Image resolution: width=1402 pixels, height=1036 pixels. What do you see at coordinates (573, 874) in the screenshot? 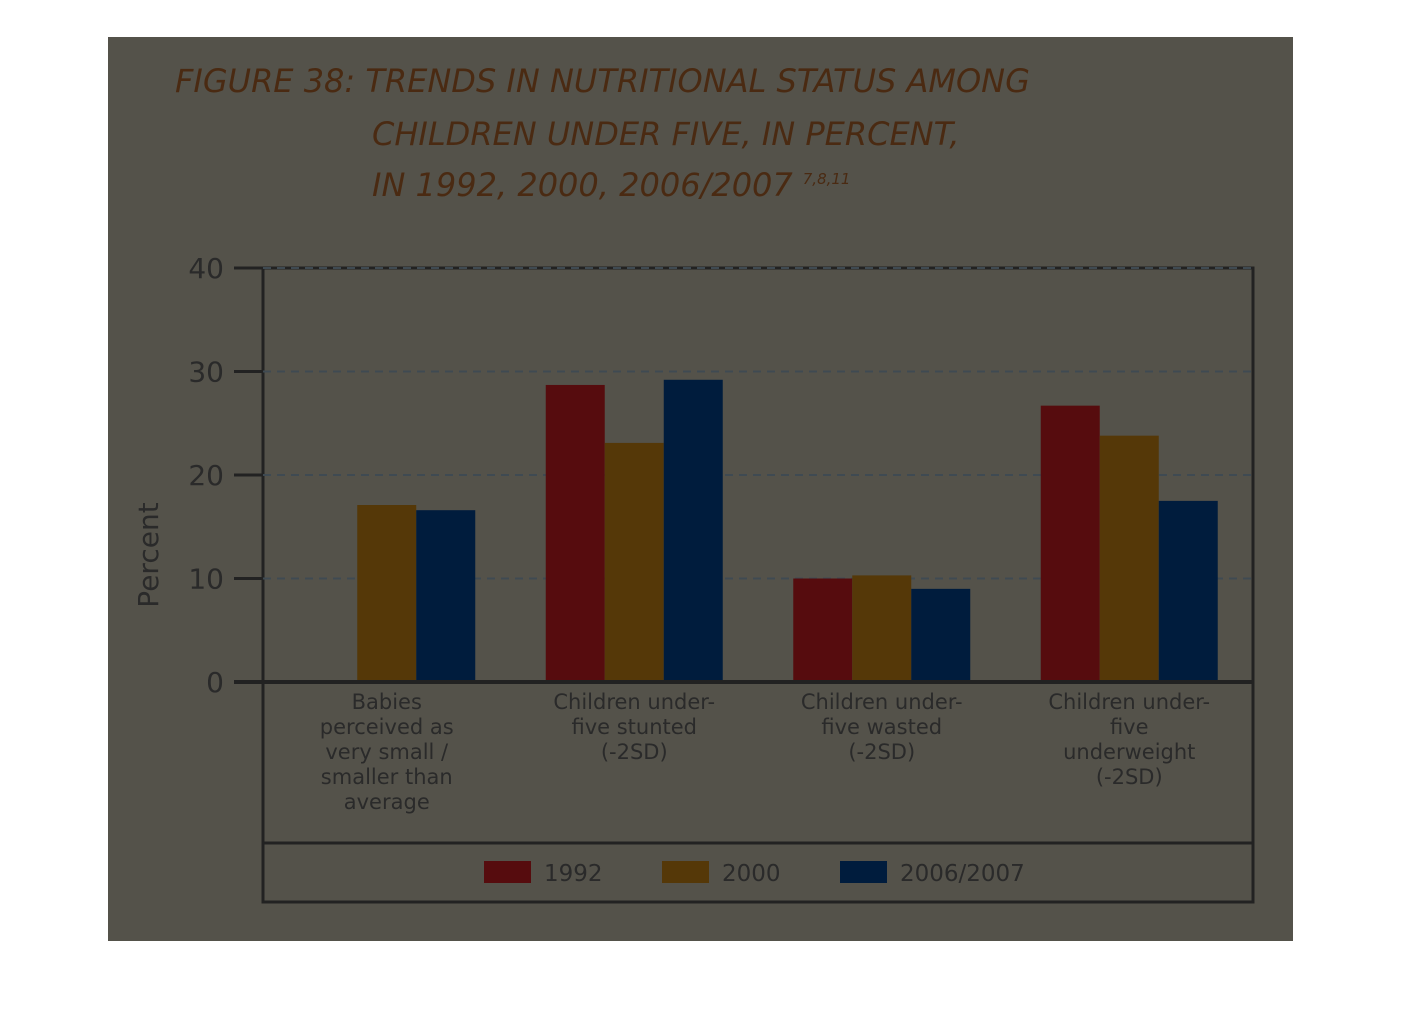
I see `legend-label: 1992` at bounding box center [573, 874].